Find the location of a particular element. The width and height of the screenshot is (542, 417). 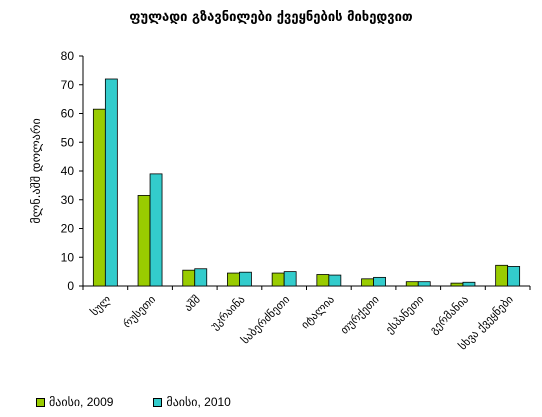

y-tick-label: 20 is located at coordinates (68, 229).